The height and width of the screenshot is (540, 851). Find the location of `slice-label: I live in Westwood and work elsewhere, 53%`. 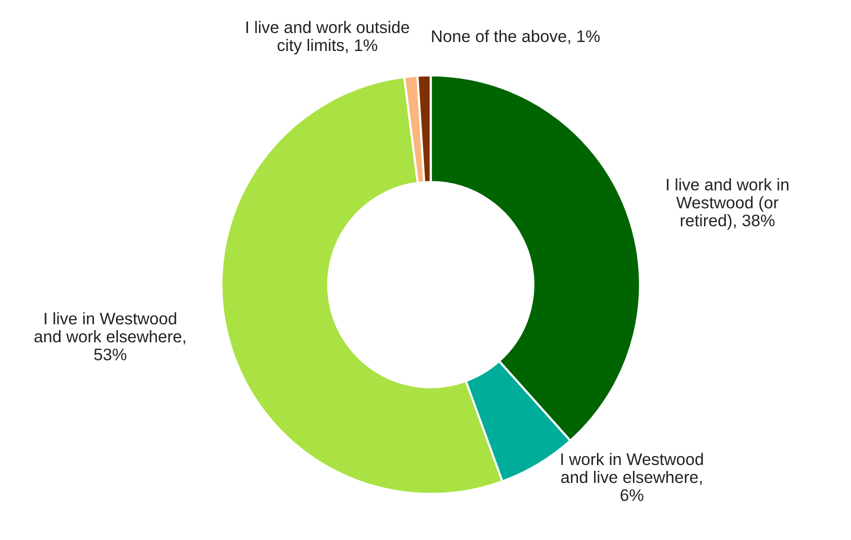

slice-label: I live in Westwood and work elsewhere, 53% is located at coordinates (110, 336).